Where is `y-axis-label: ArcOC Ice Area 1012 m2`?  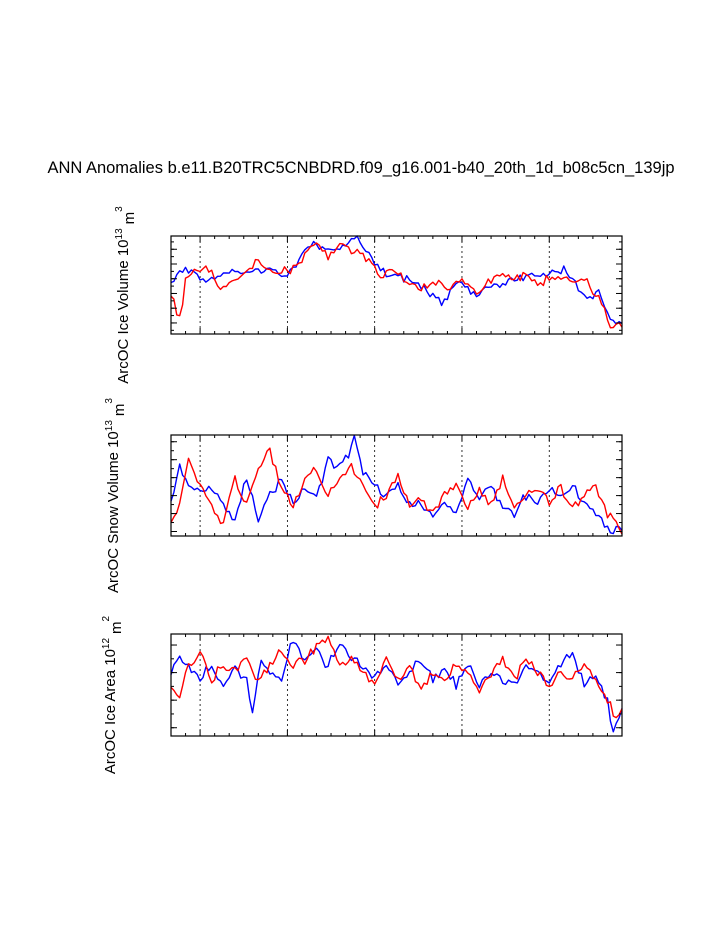
y-axis-label: ArcOC Ice Area 1012 m2 is located at coordinates (113, 694).